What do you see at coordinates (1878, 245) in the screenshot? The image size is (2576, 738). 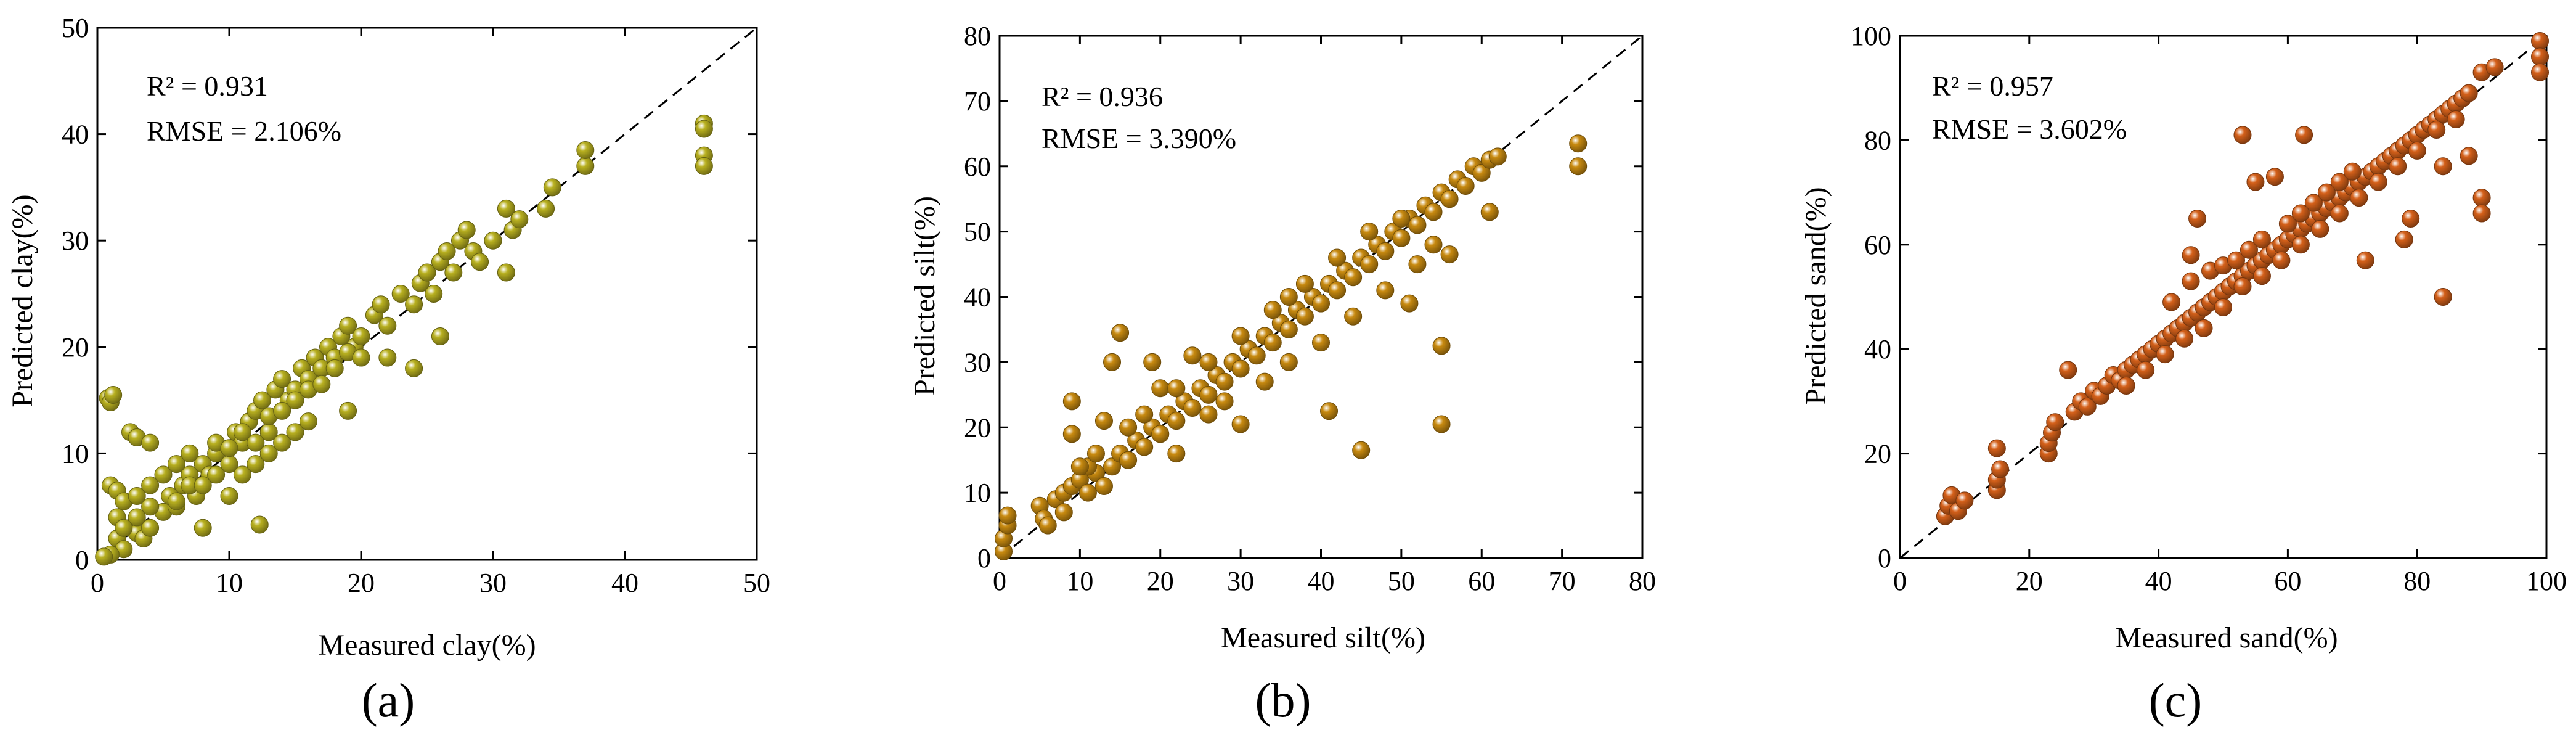 I see `y-tick-label-c: 60` at bounding box center [1878, 245].